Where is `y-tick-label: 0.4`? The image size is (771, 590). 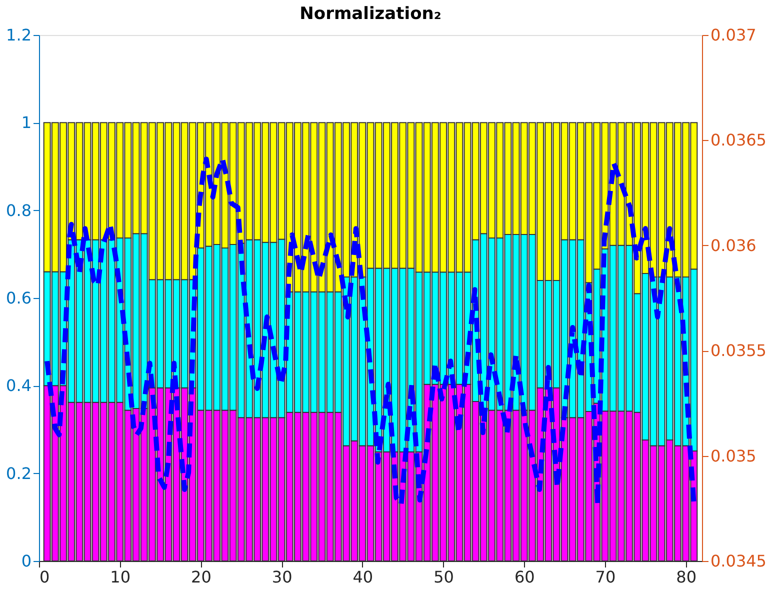 y-tick-label: 0.4 is located at coordinates (19, 386).